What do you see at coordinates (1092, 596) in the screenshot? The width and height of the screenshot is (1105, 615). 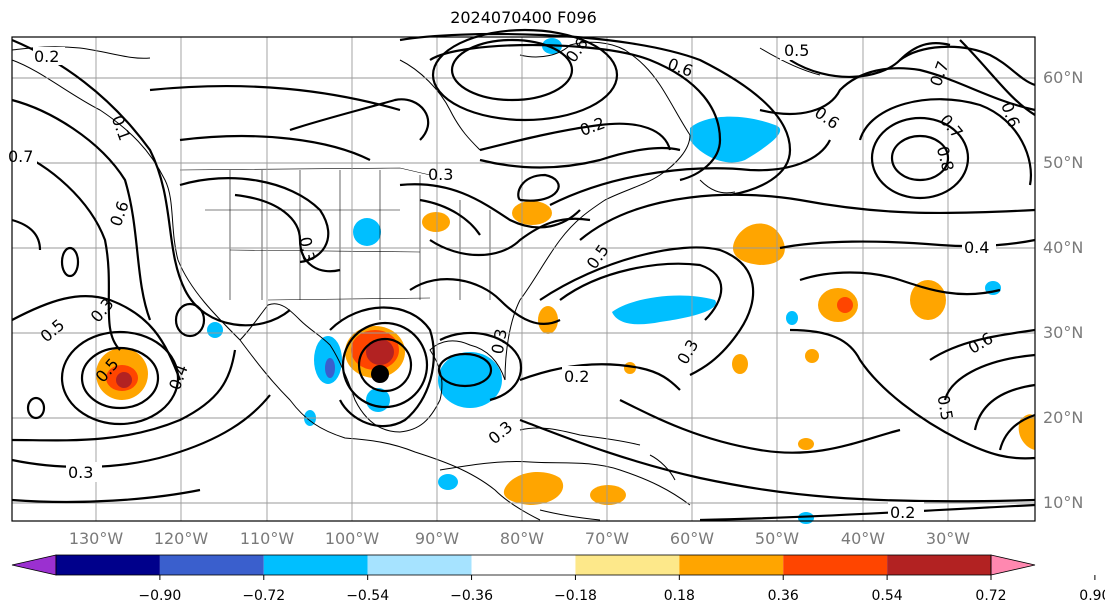 I see `colorbar-tick-label: 0.90` at bounding box center [1092, 596].